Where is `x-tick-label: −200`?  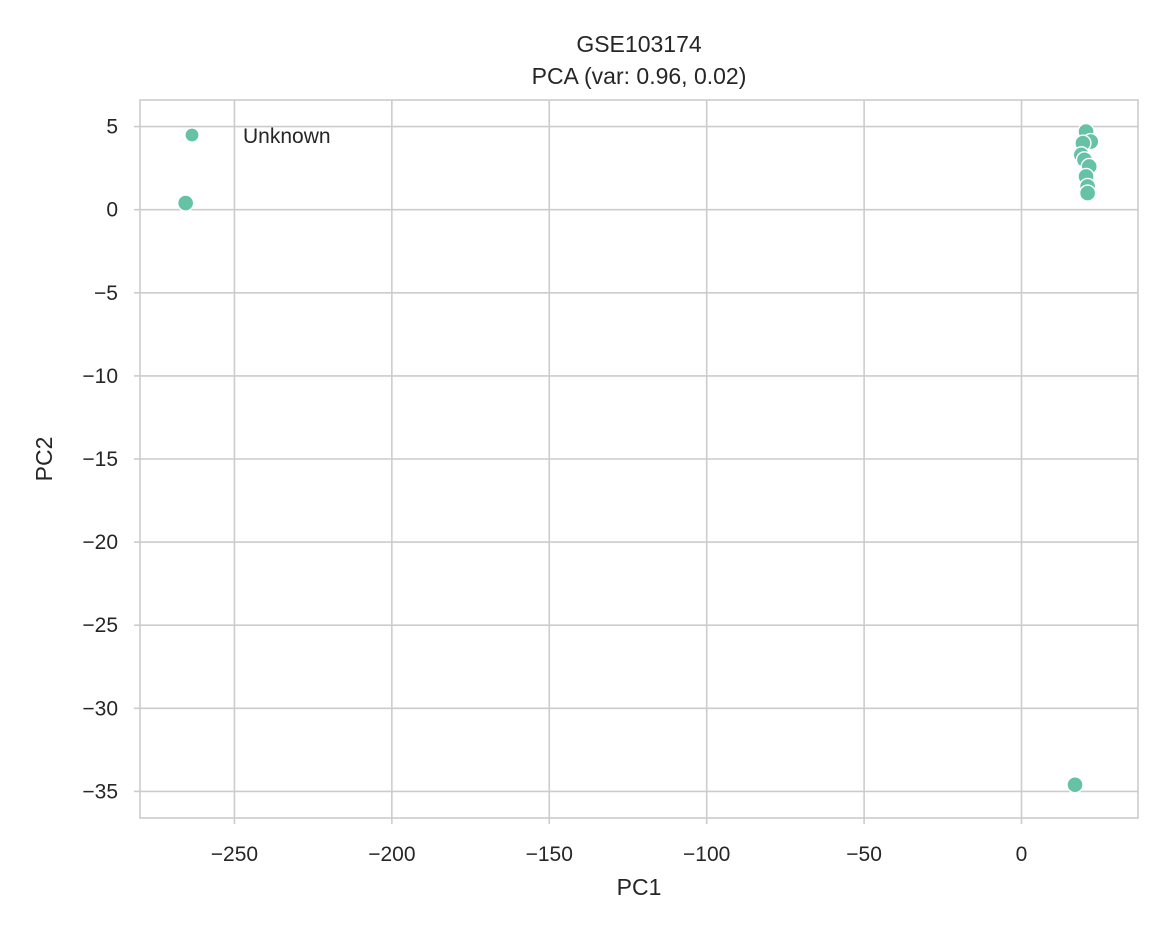
x-tick-label: −200 is located at coordinates (391, 854).